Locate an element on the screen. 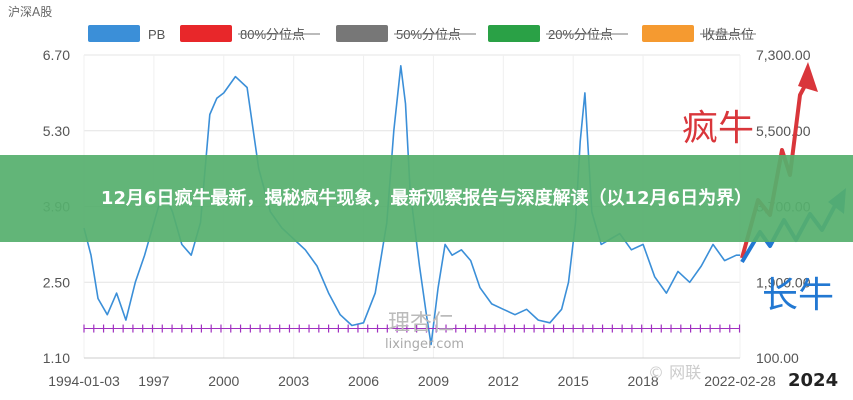 The width and height of the screenshot is (853, 400). long-bull-text: 长牛 is located at coordinates (798, 295).